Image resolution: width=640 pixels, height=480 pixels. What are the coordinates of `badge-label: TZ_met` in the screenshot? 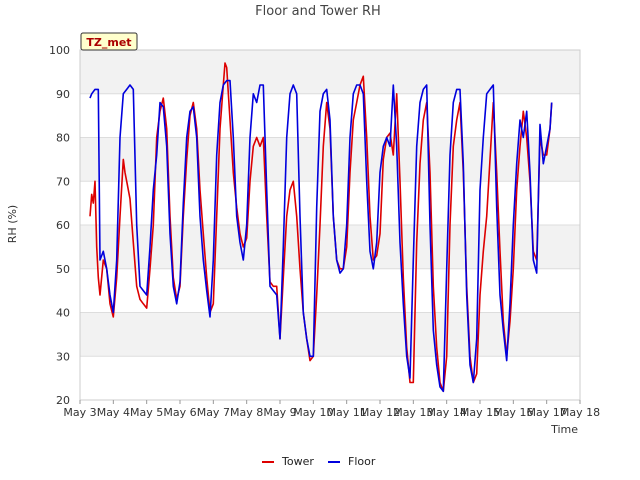 It's located at (108, 42).